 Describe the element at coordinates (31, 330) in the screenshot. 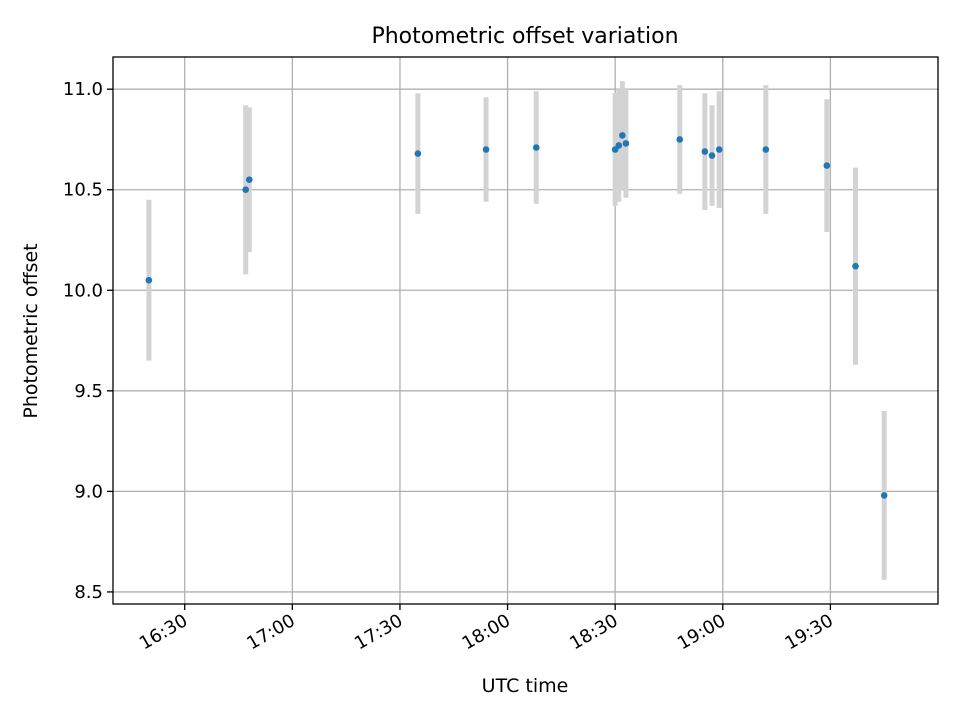

I see `y-axis-label: Photometric offset` at that location.